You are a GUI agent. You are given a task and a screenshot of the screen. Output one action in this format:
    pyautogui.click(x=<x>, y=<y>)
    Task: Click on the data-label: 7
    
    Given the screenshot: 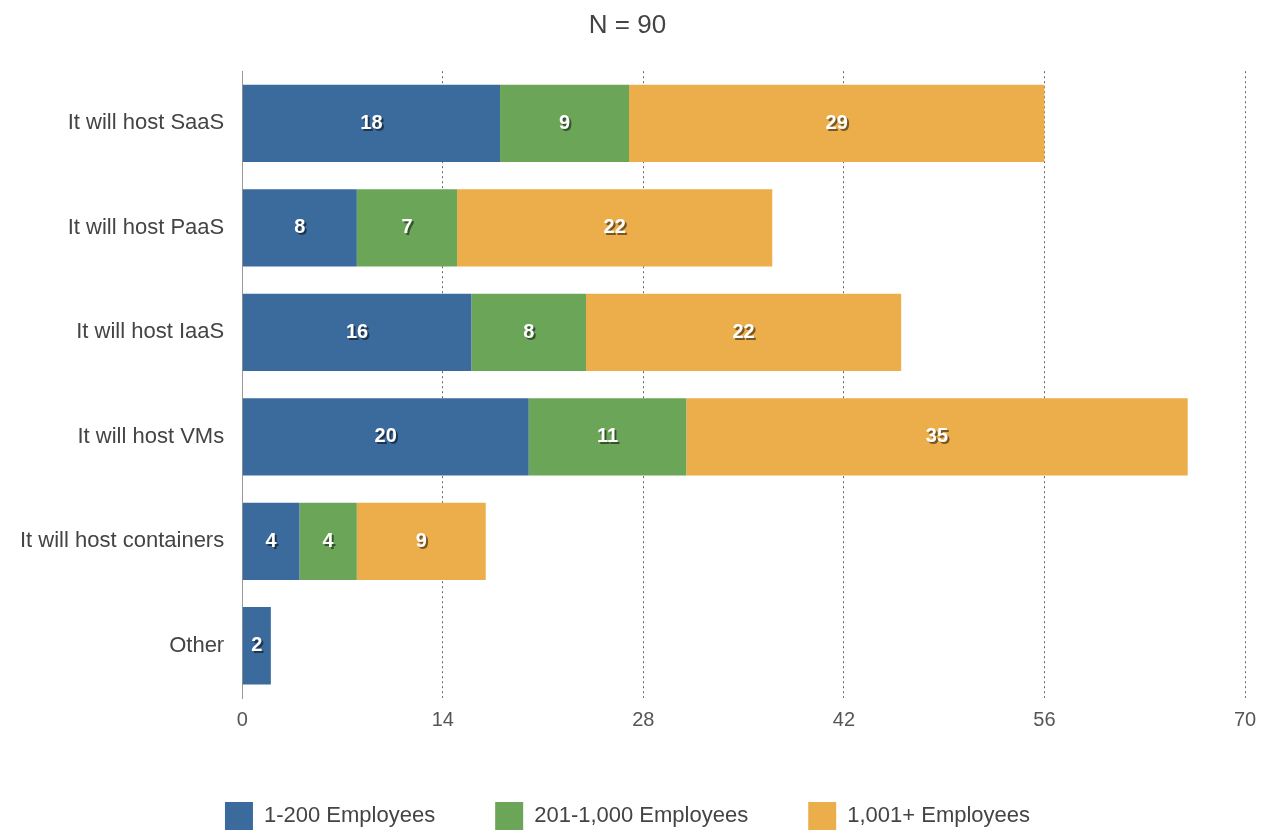 What is the action you would take?
    pyautogui.click(x=407, y=226)
    